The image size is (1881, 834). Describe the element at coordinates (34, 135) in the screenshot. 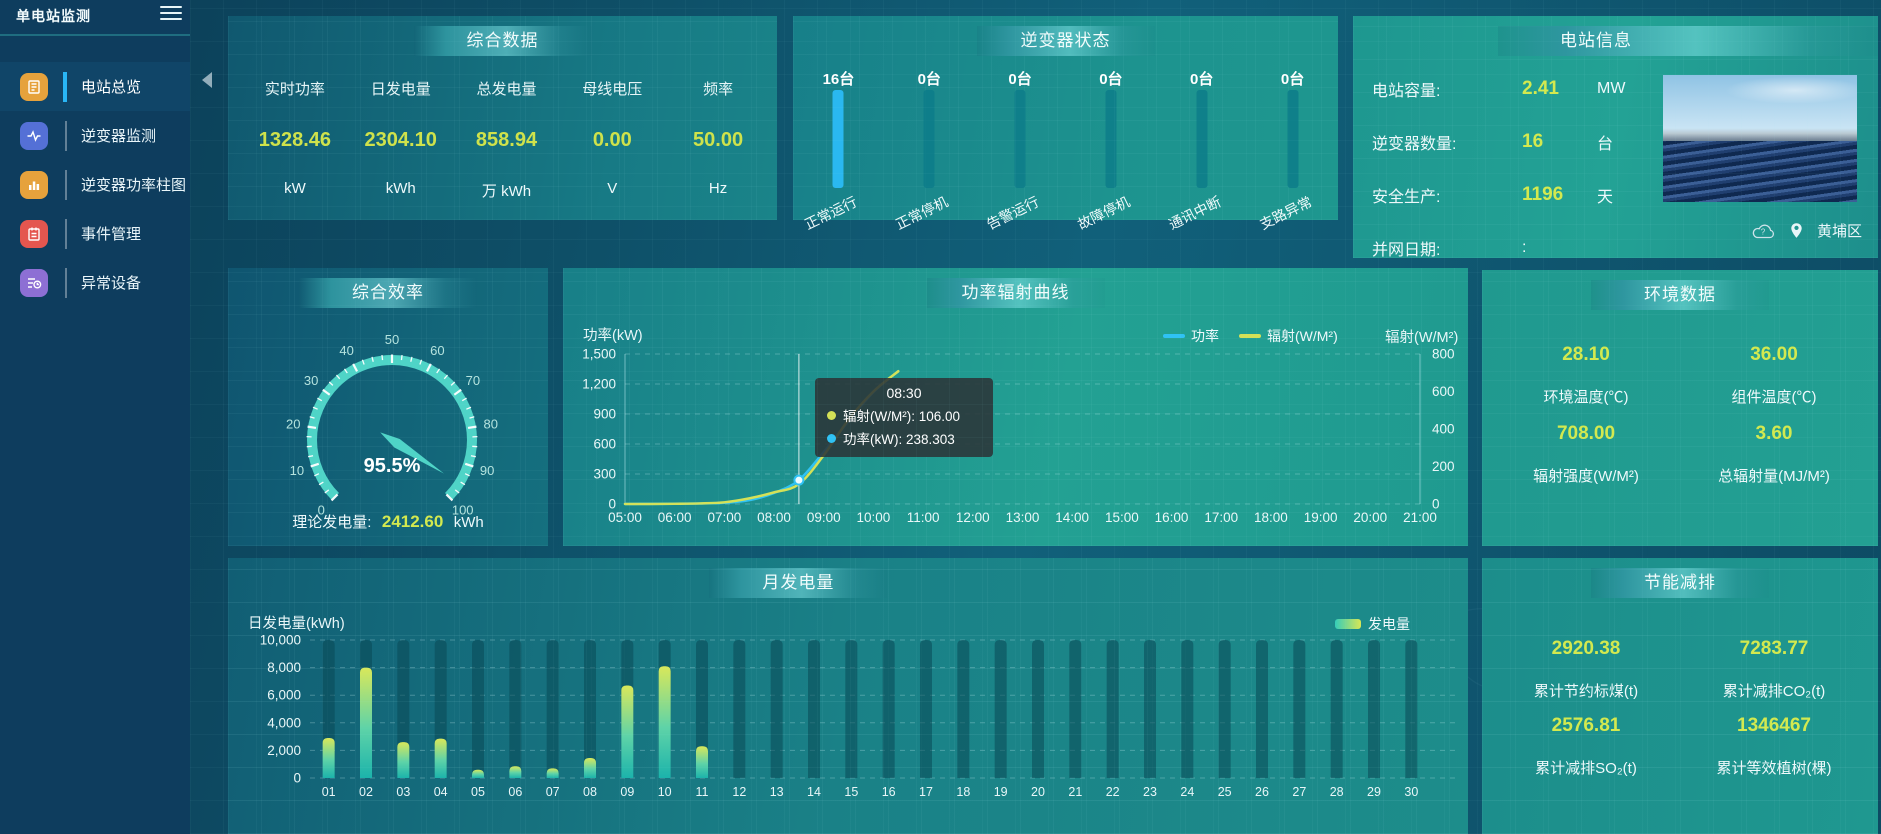

I see `waveform-icon` at that location.